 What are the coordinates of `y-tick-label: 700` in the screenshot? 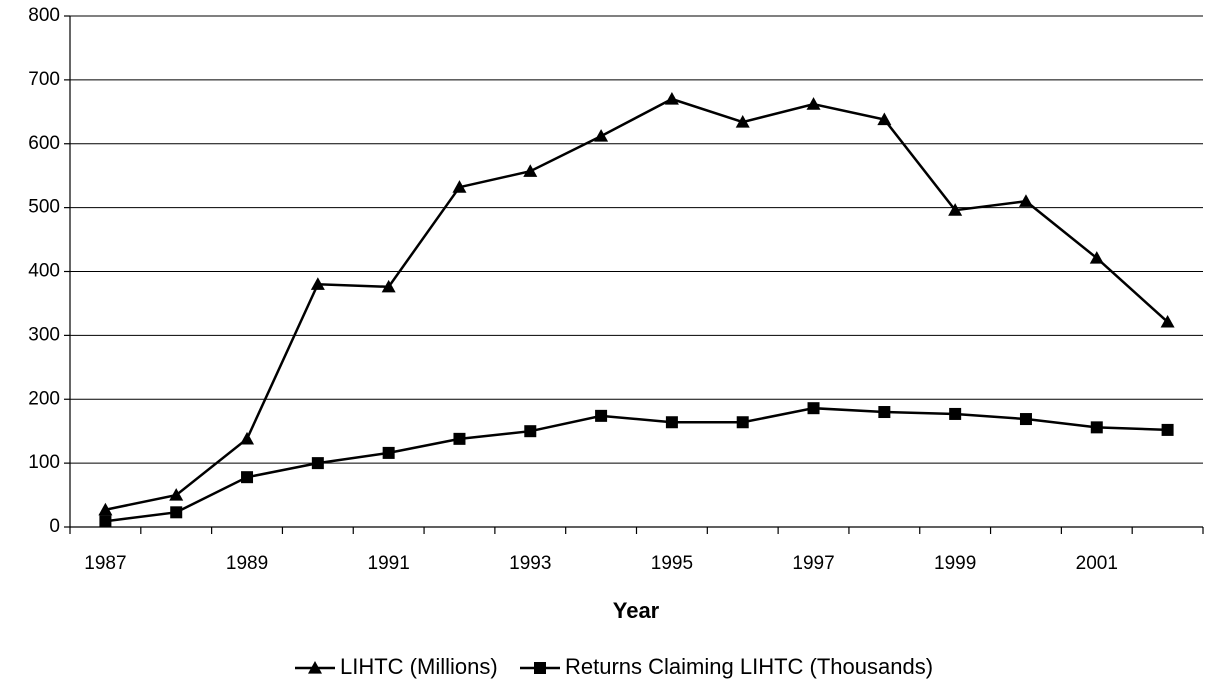 It's located at (44, 79).